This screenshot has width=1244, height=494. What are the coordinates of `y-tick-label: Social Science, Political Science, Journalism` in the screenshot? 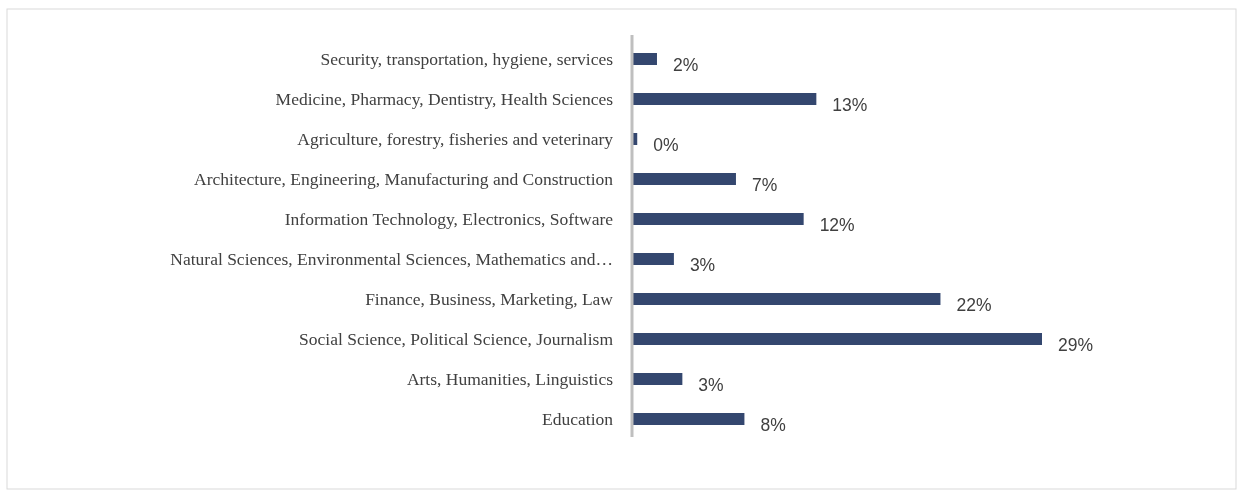 It's located at (456, 339).